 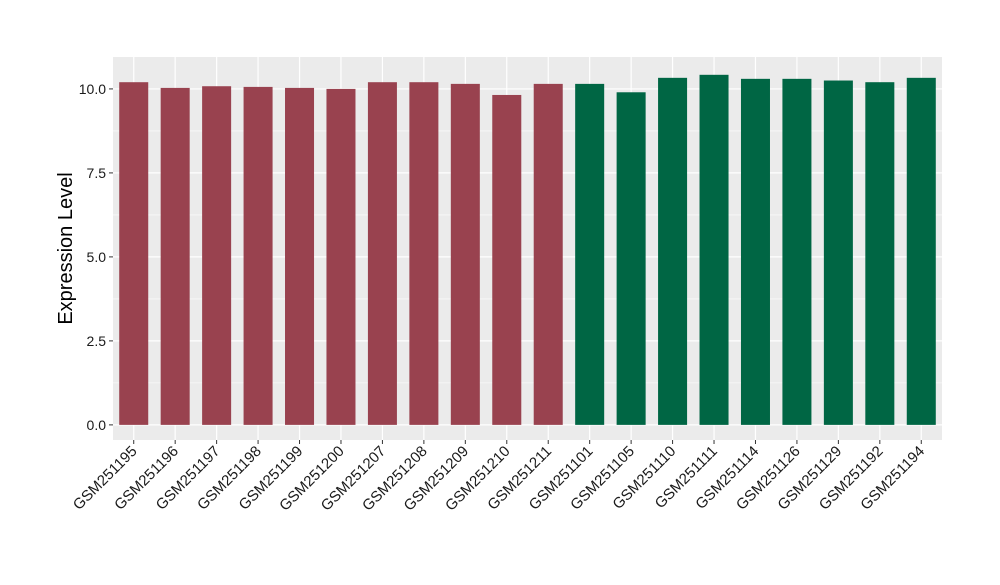 I want to click on bar-GSM251126, so click(x=797, y=251).